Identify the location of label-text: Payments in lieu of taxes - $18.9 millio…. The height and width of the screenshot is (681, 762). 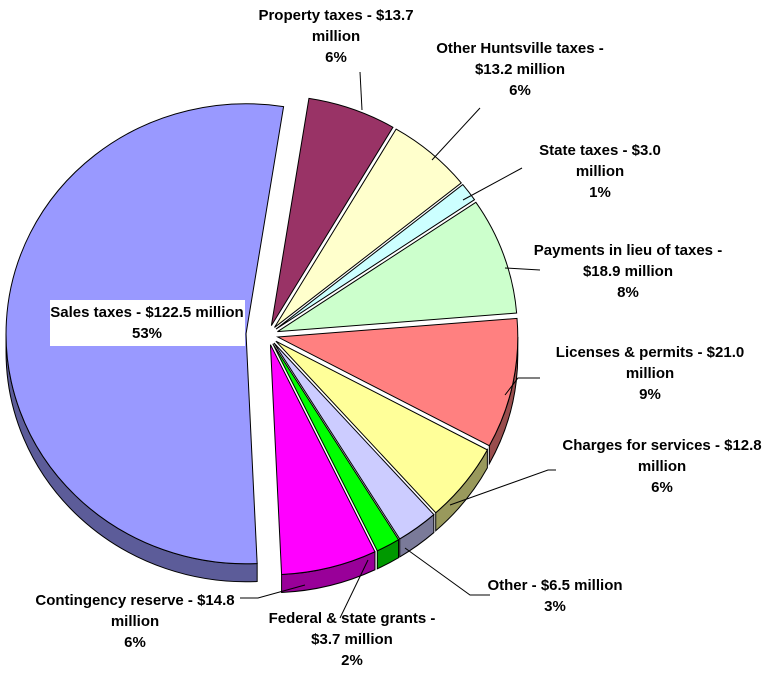
(628, 261).